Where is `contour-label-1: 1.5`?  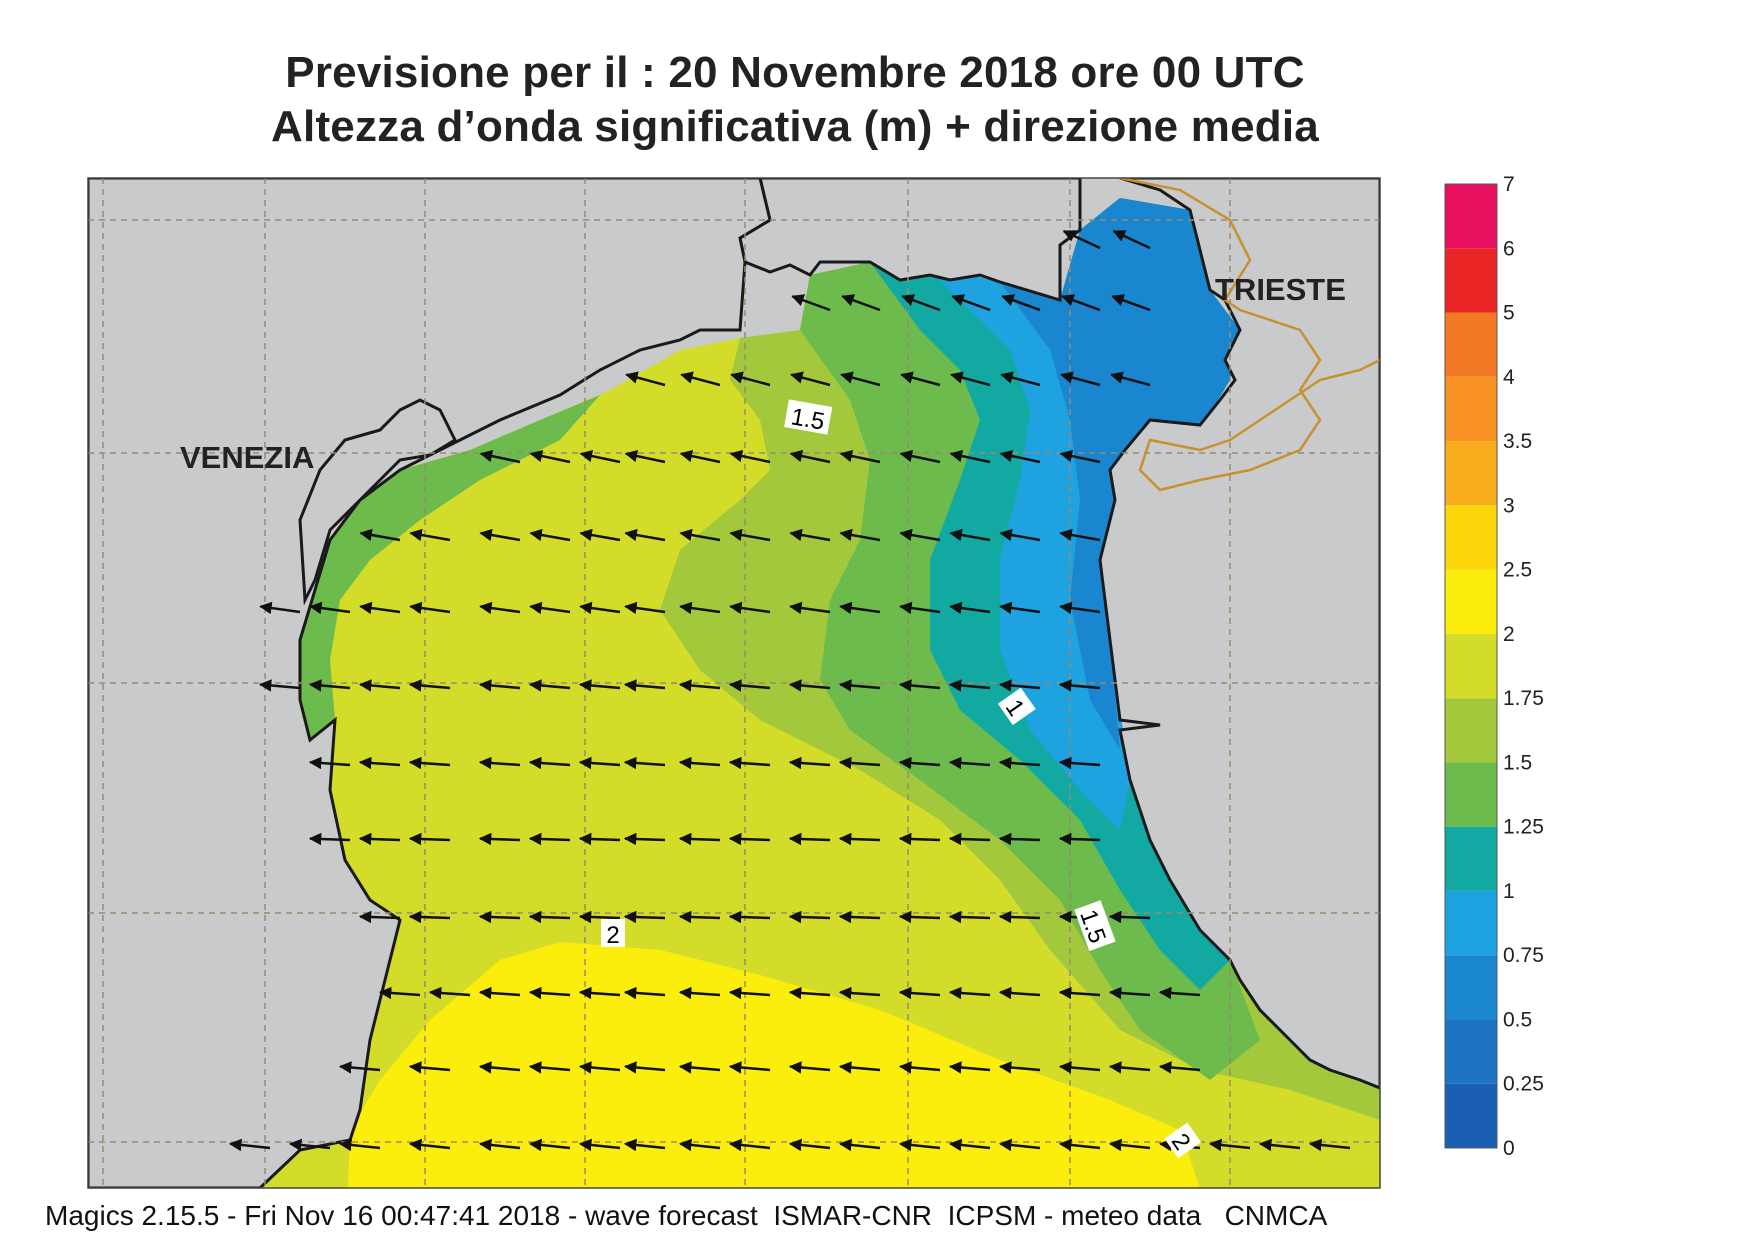 contour-label-1: 1.5 is located at coordinates (808, 417).